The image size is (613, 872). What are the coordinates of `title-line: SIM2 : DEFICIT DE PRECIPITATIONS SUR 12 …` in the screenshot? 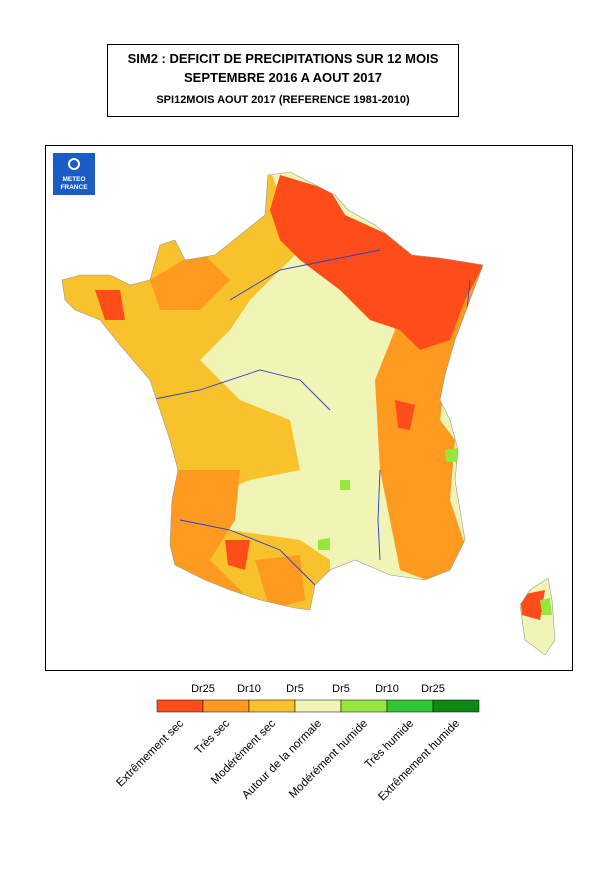 It's located at (283, 58).